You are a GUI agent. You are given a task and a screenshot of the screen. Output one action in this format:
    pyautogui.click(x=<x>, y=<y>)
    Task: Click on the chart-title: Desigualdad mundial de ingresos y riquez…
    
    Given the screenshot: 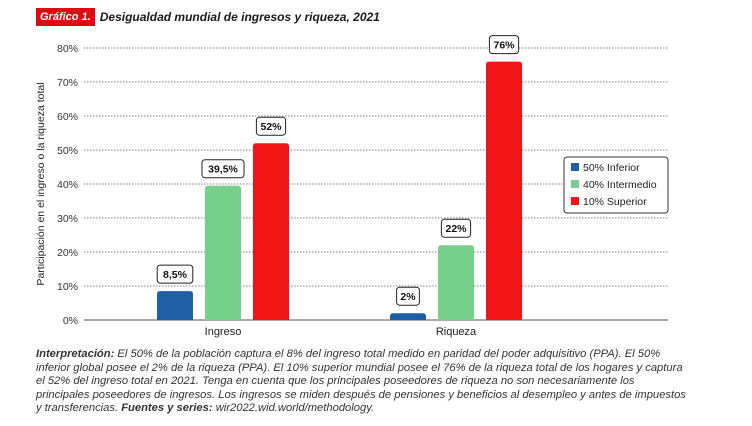 What is the action you would take?
    pyautogui.click(x=239, y=17)
    